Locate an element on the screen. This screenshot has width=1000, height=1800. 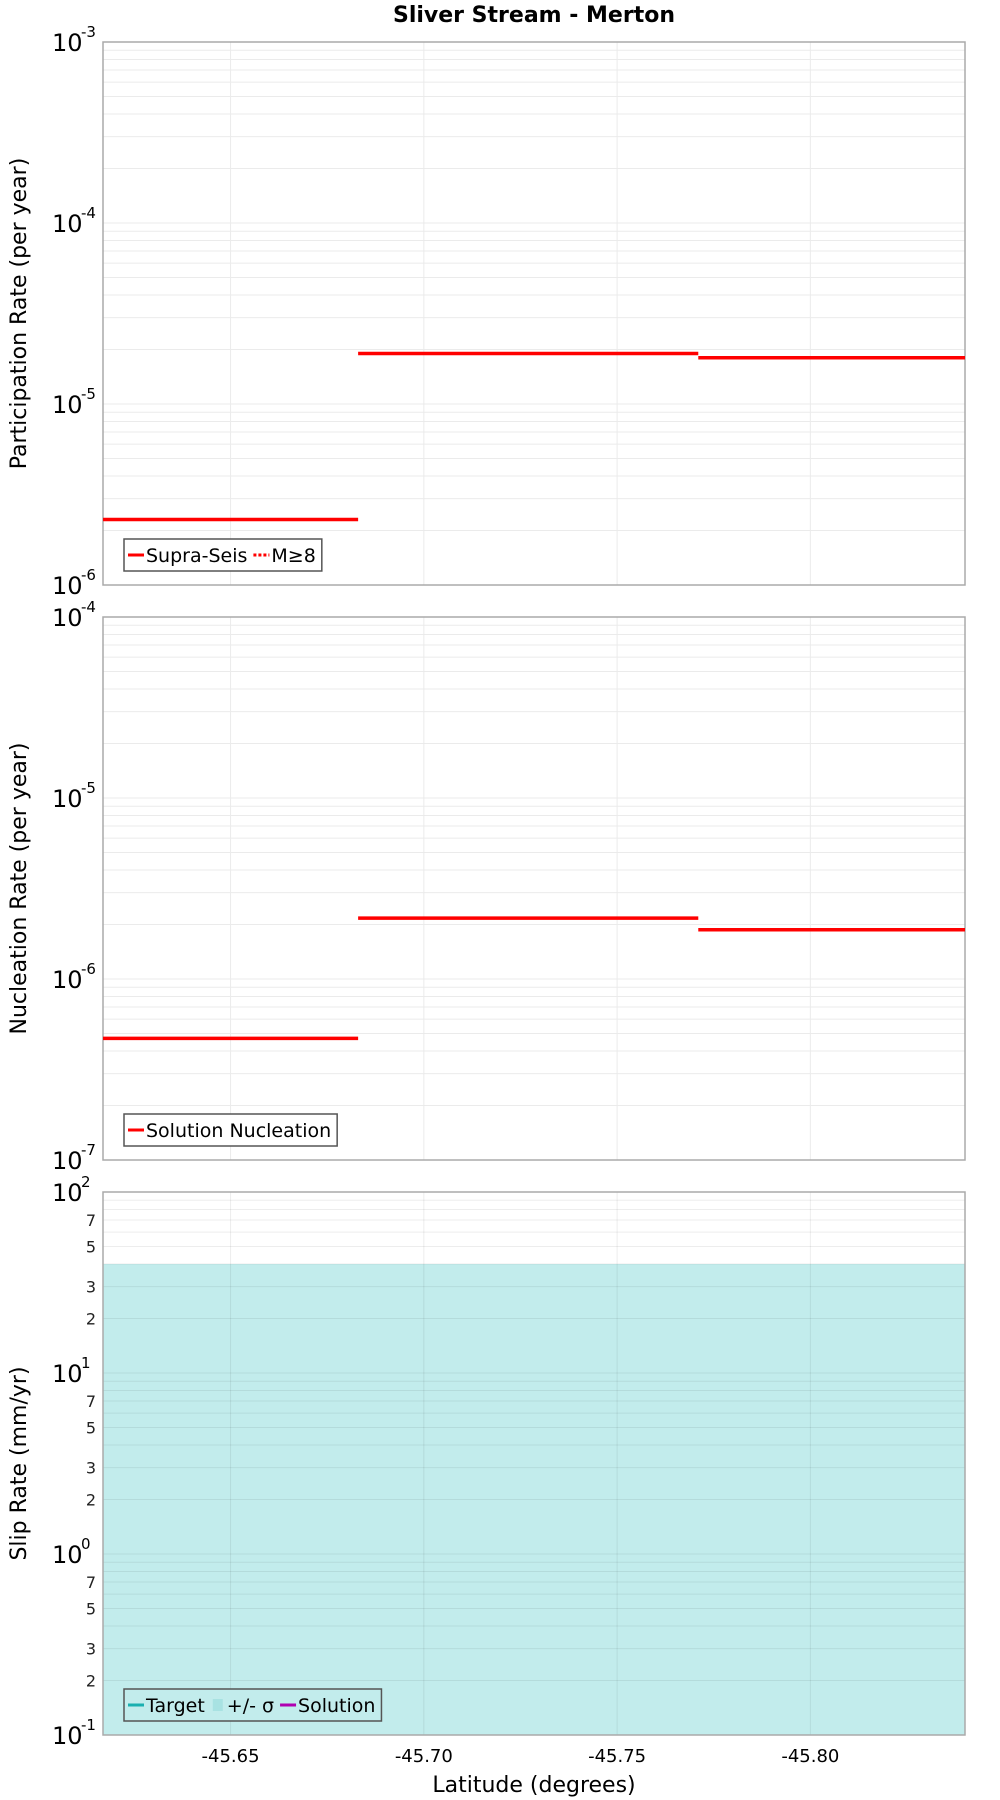
legend-label: +/- σ is located at coordinates (250, 1706).